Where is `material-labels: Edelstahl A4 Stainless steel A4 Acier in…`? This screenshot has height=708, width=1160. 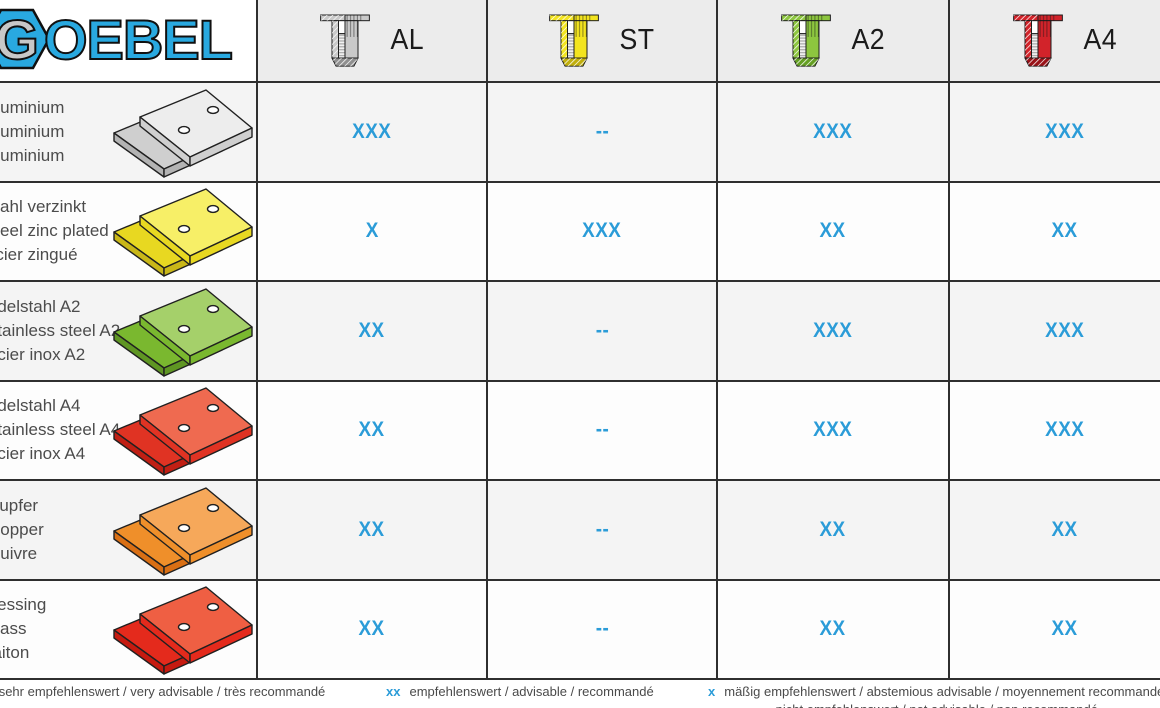 material-labels: Edelstahl A4 Stainless steel A4 Acier in… is located at coordinates (60, 430).